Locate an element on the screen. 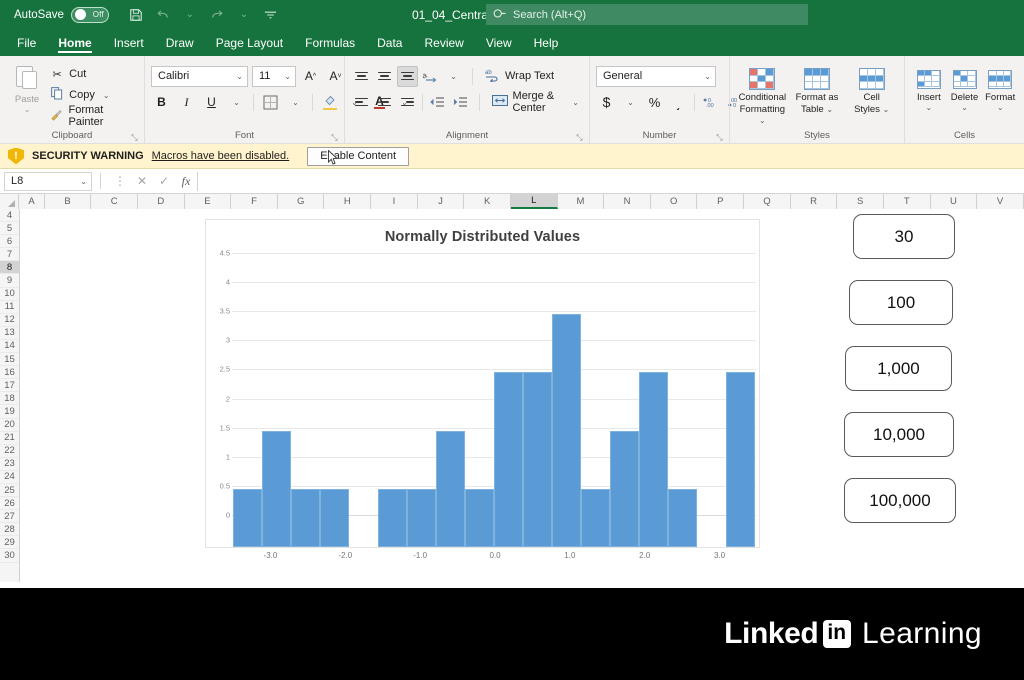 The image size is (1024, 680). column-header-R: R is located at coordinates (814, 201).